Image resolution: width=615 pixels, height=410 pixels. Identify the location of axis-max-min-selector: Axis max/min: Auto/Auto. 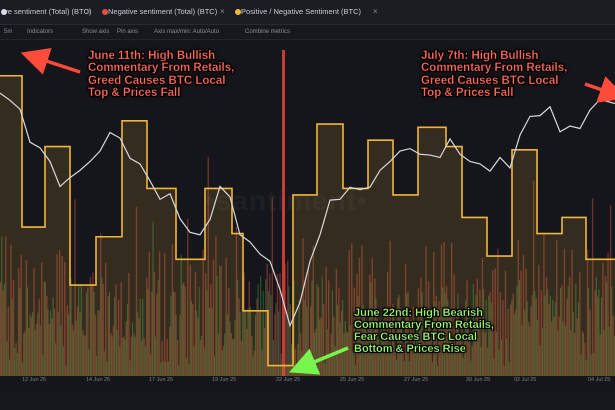
(187, 32).